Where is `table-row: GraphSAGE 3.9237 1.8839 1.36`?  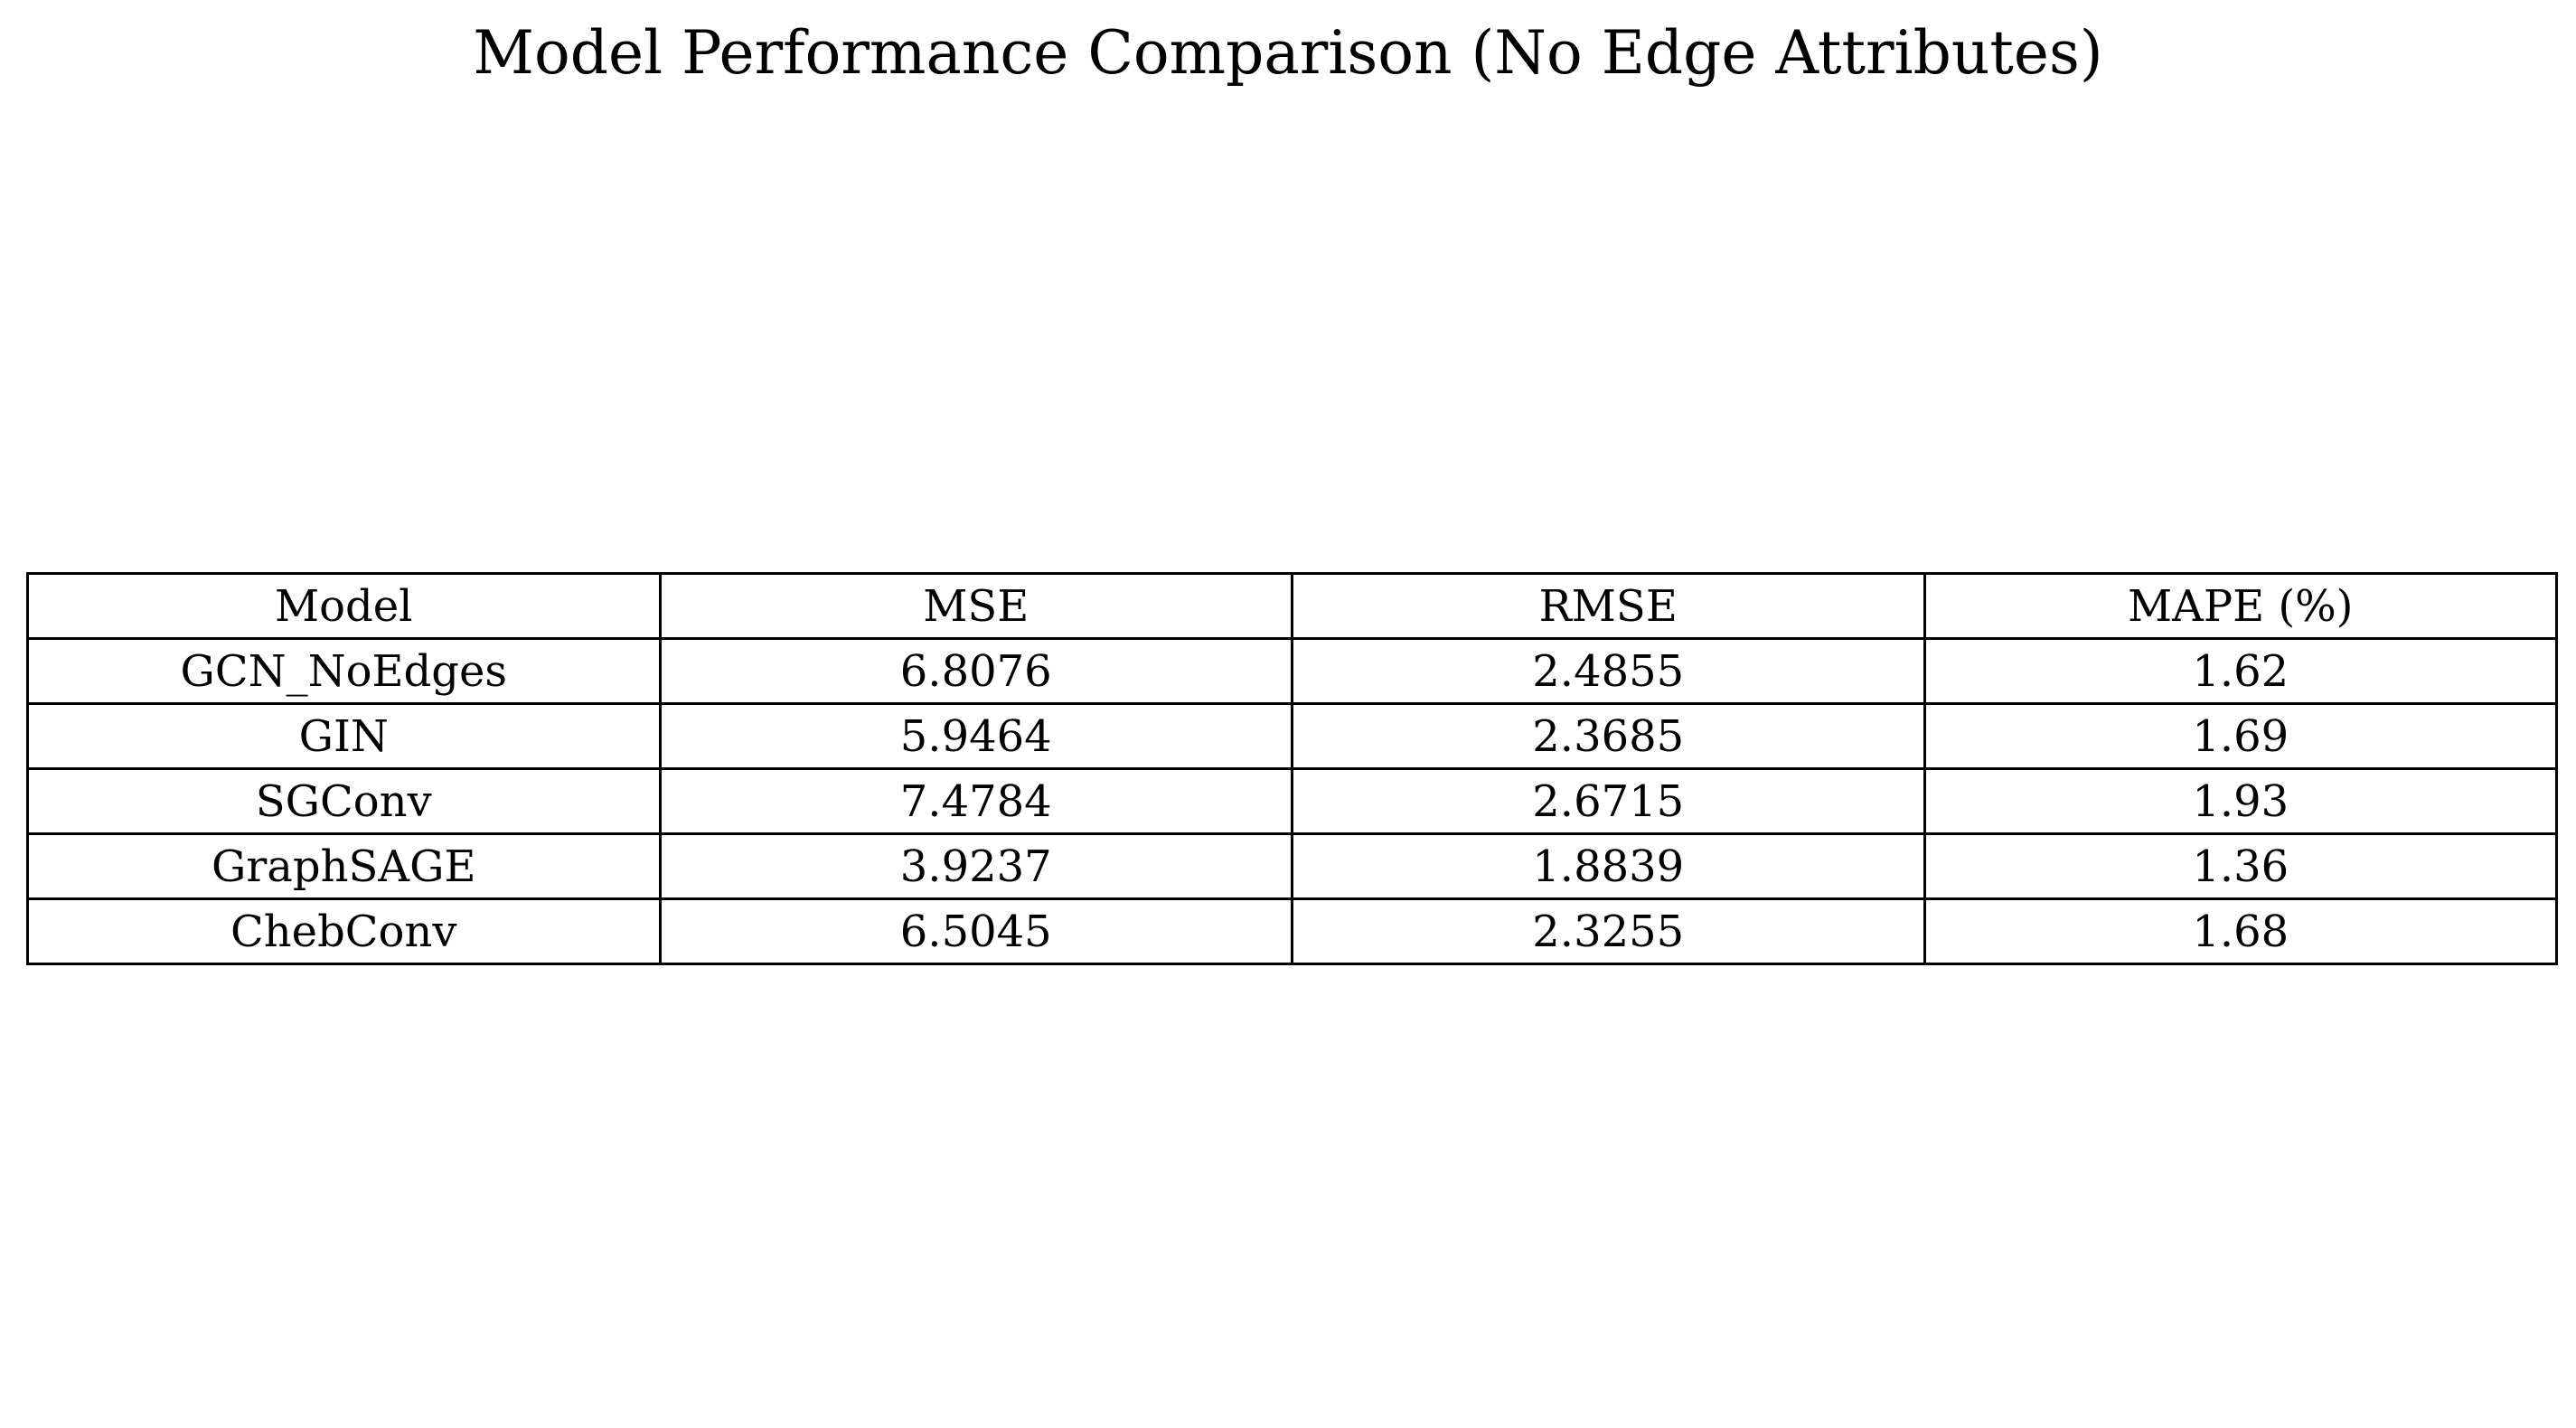
table-row: GraphSAGE 3.9237 1.8839 1.36 is located at coordinates (1292, 866).